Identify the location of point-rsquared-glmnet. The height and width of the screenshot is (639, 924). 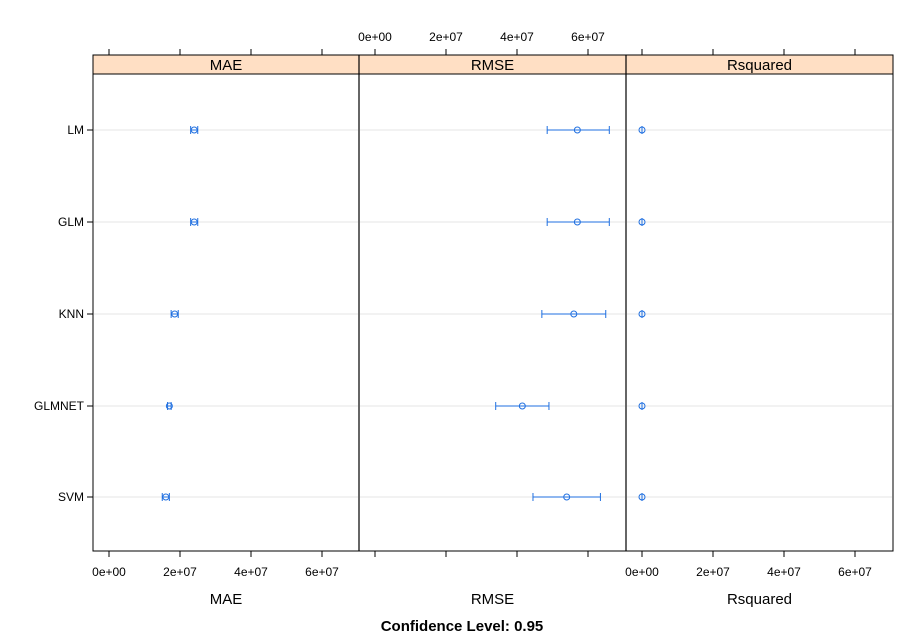
(642, 406).